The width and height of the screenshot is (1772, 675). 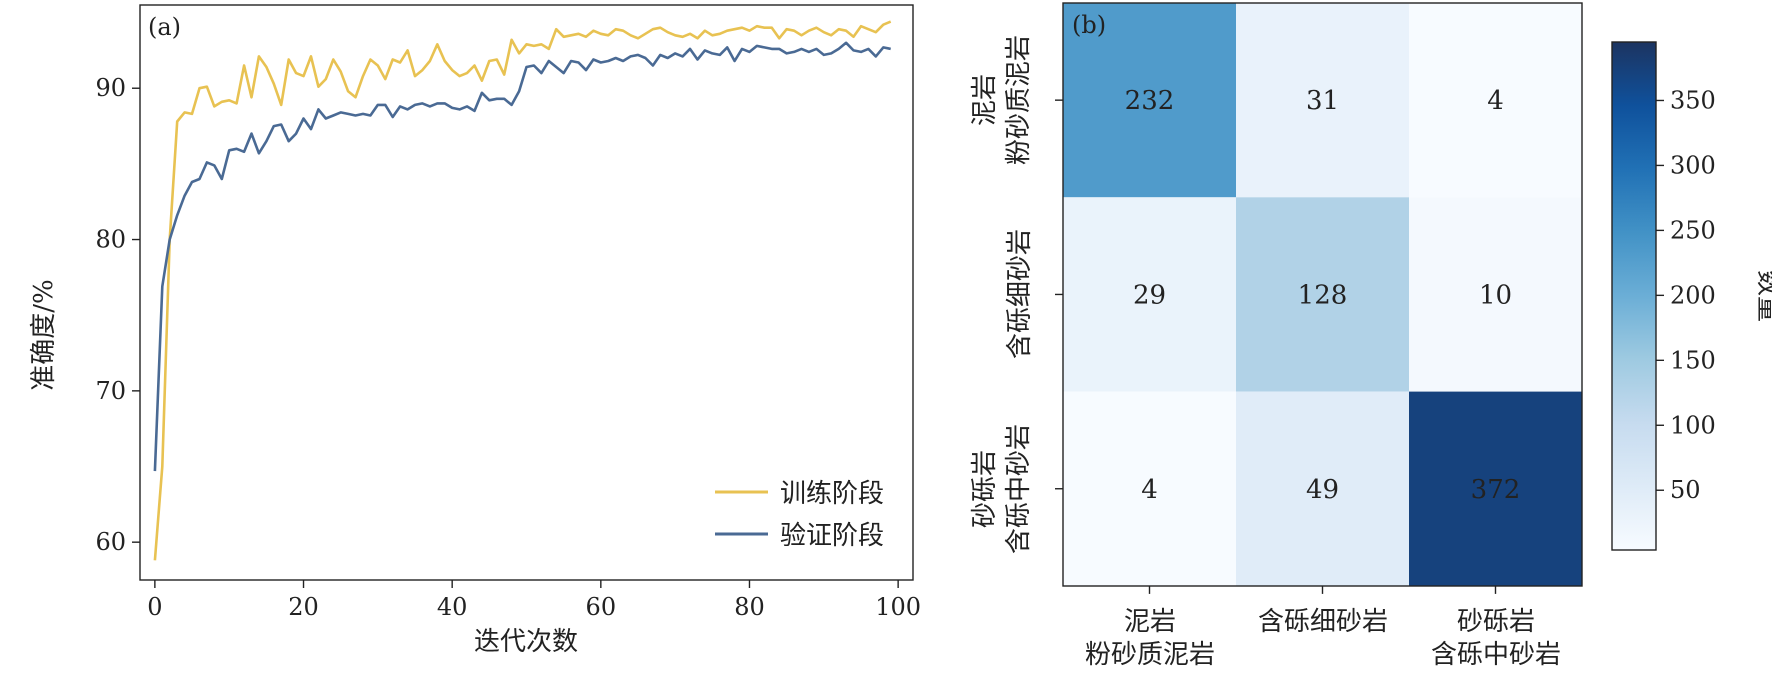 I want to click on heatmap-cell-value-1-0: 29, so click(x=1149, y=295).